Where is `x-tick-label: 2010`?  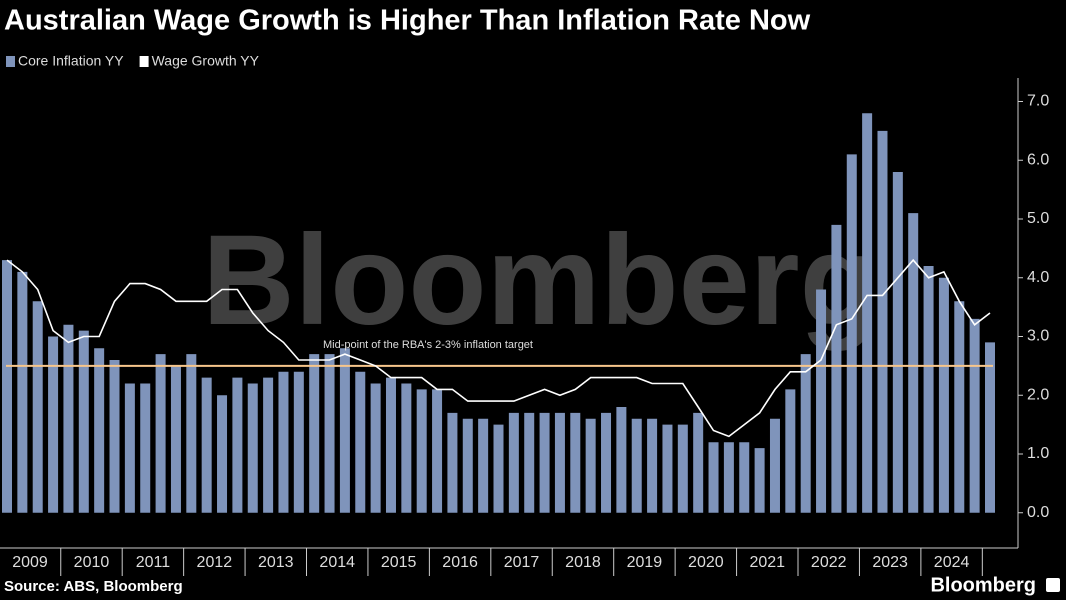 x-tick-label: 2010 is located at coordinates (92, 562).